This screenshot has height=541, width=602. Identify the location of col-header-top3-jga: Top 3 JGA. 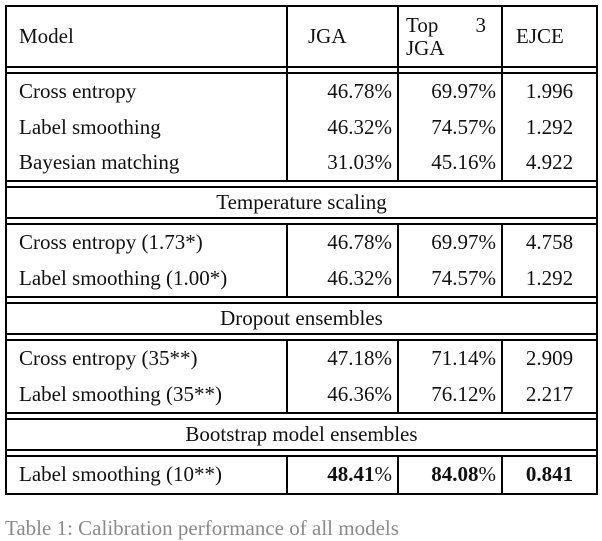
(449, 36).